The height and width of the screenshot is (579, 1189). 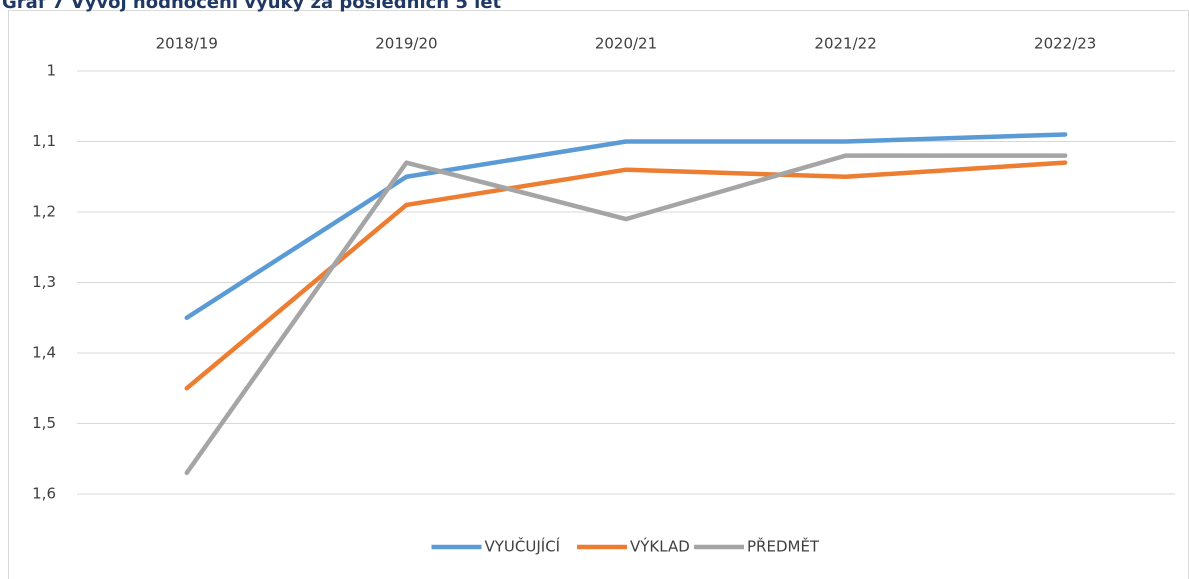 I want to click on legend-label: VÝKLAD, so click(x=660, y=546).